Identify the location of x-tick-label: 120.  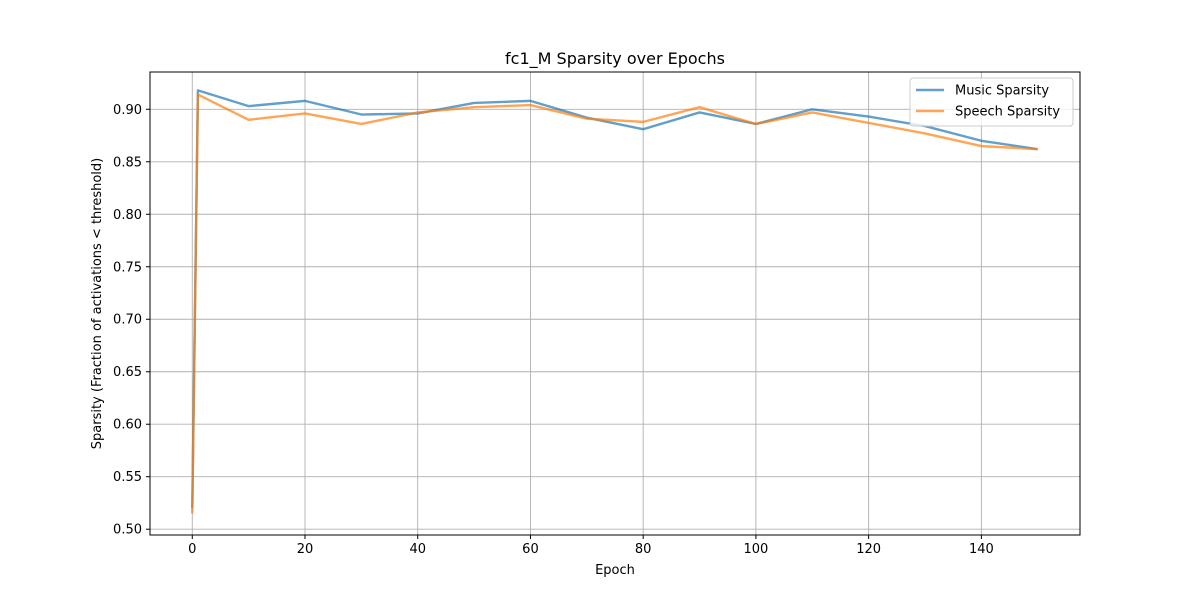
(868, 549).